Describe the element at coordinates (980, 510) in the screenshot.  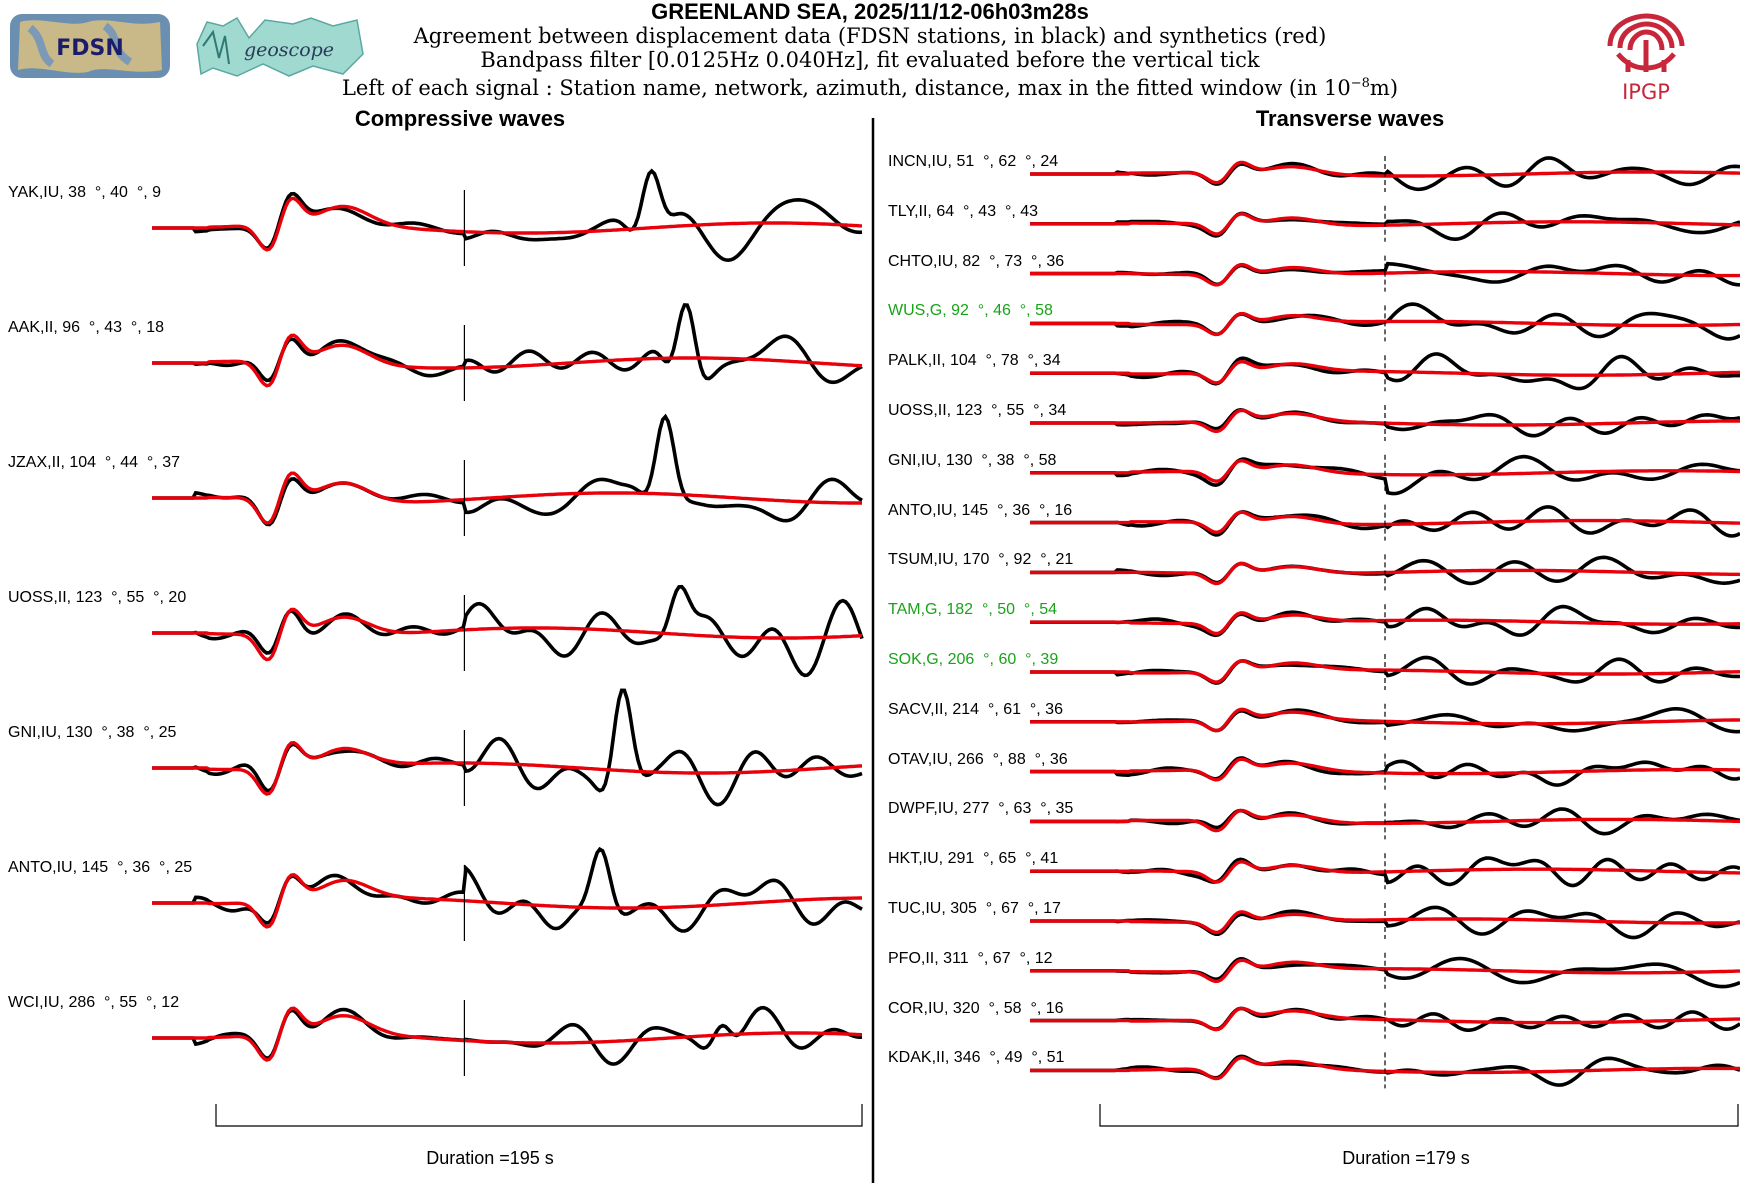
I see `station-label: ANTO,IU, 145 °, 36 °, 16` at that location.